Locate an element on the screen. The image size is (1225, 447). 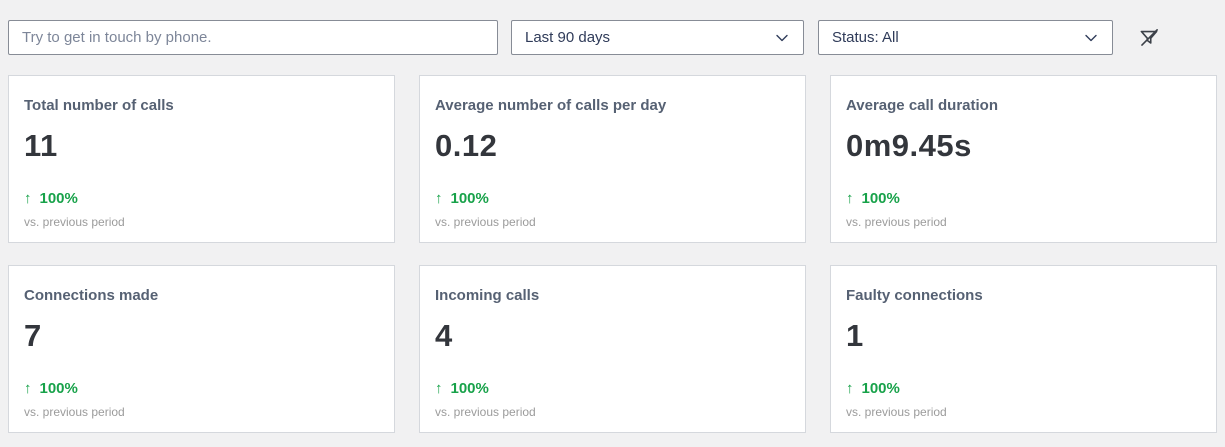
card-title: Total number of calls is located at coordinates (99, 105).